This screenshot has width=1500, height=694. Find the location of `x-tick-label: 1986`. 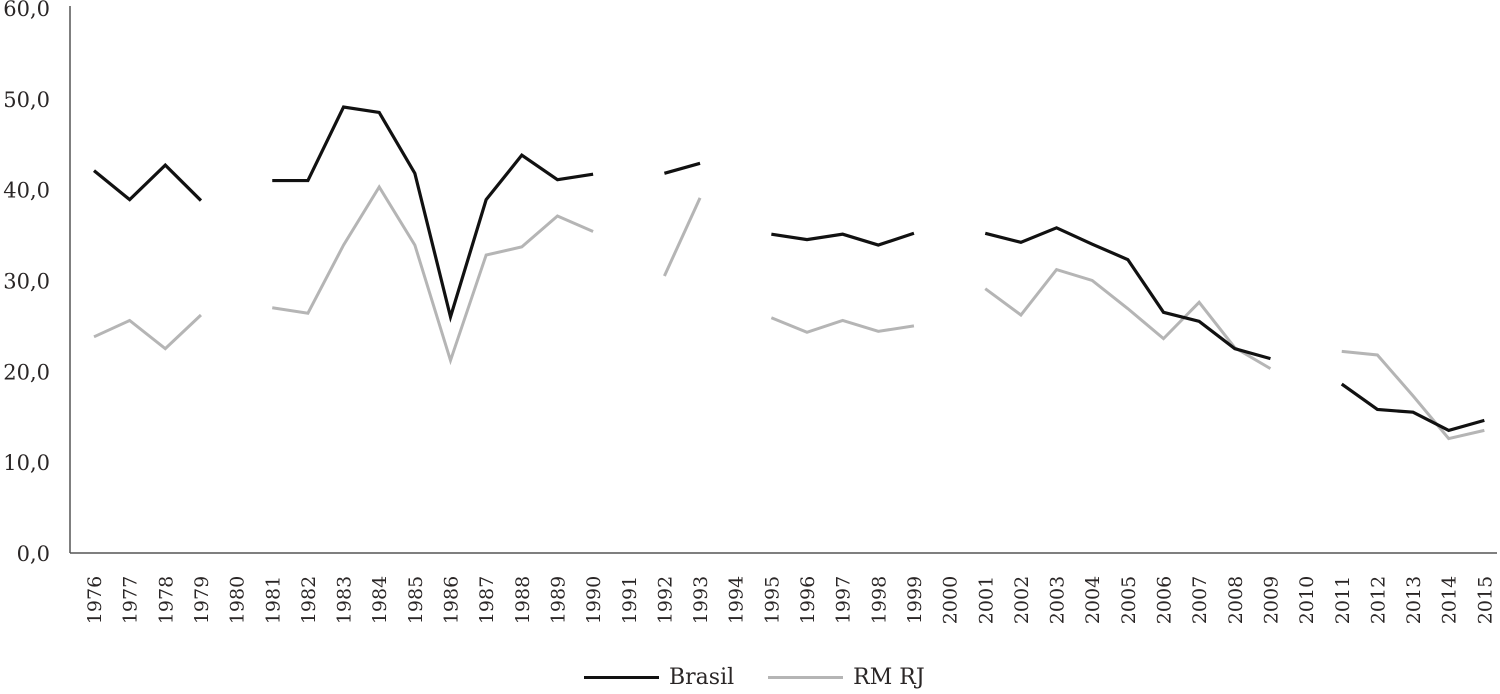

x-tick-label: 1986 is located at coordinates (452, 600).